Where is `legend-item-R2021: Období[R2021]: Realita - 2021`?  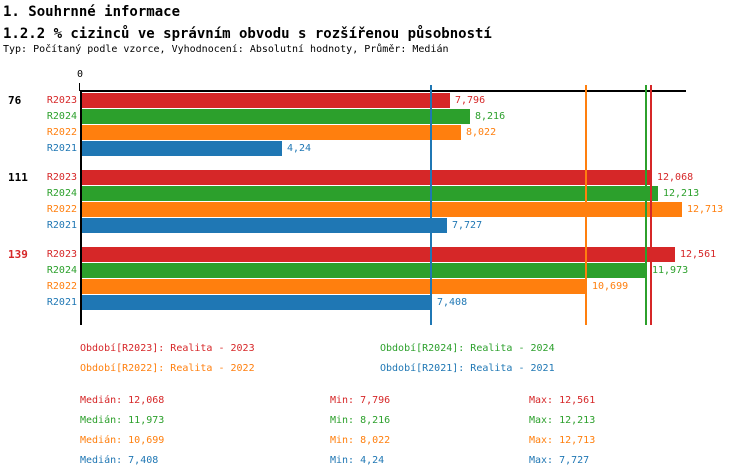
legend-item-R2021: Období[R2021]: Realita - 2021 is located at coordinates (467, 368).